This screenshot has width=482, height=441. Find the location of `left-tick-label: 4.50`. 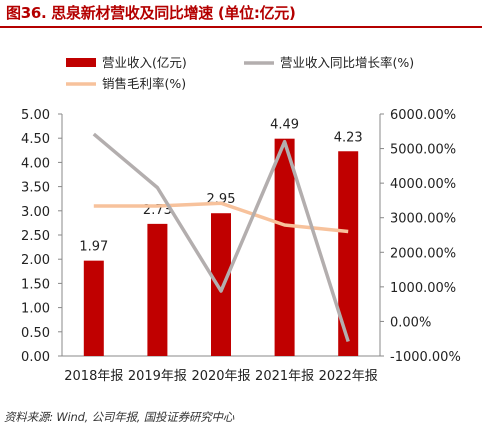

left-tick-label: 4.50 is located at coordinates (35, 139).